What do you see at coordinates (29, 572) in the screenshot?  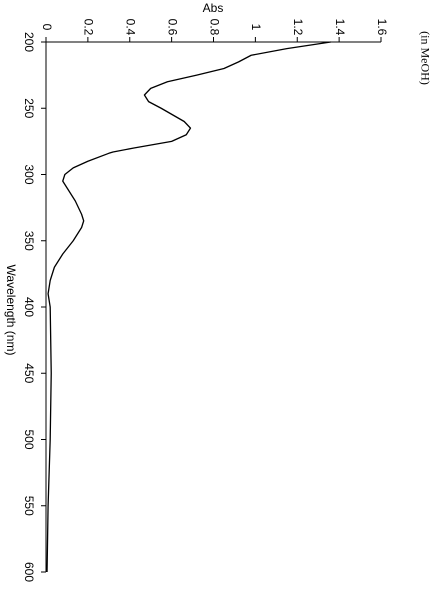 I see `x-tick-label: 600` at bounding box center [29, 572].